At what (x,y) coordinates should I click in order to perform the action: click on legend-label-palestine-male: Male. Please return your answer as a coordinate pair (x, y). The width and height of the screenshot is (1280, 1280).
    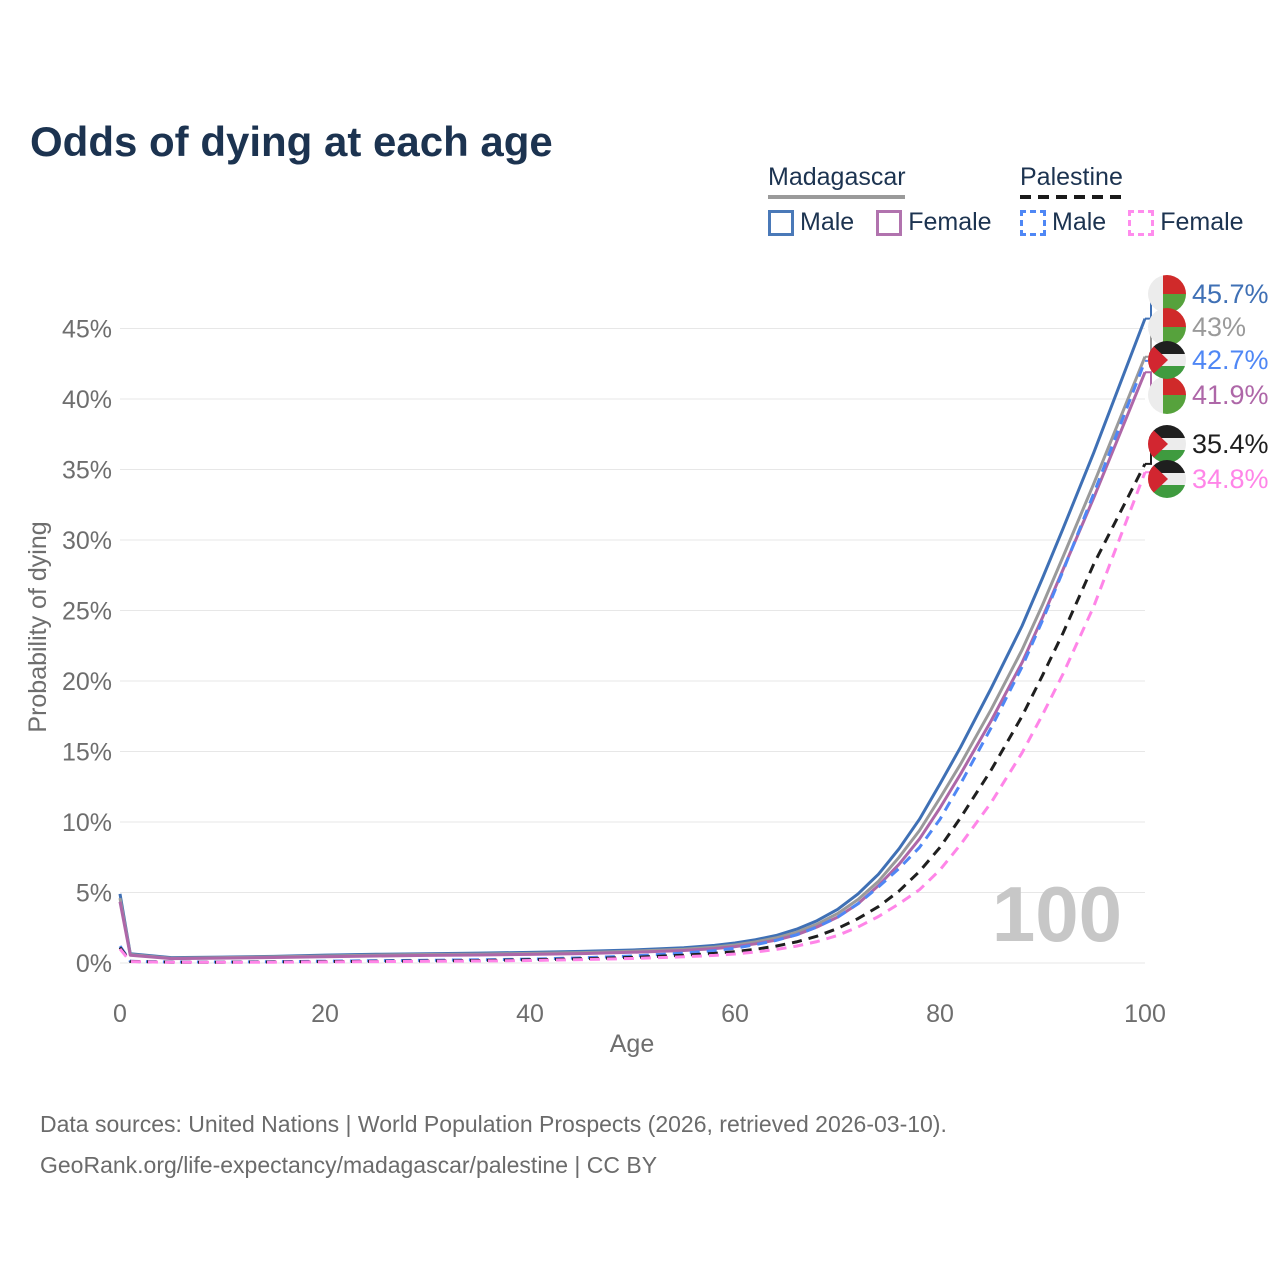
    Looking at the image, I should click on (1079, 222).